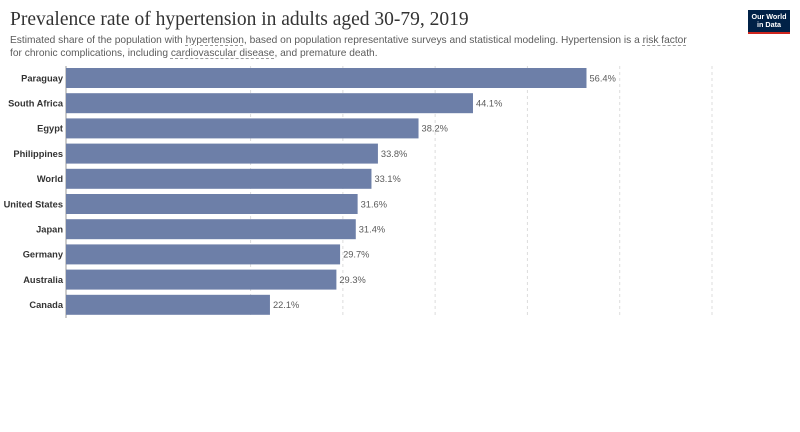 This screenshot has width=800, height=432. Describe the element at coordinates (664, 40) in the screenshot. I see `subtitle-link: risk factor` at that location.